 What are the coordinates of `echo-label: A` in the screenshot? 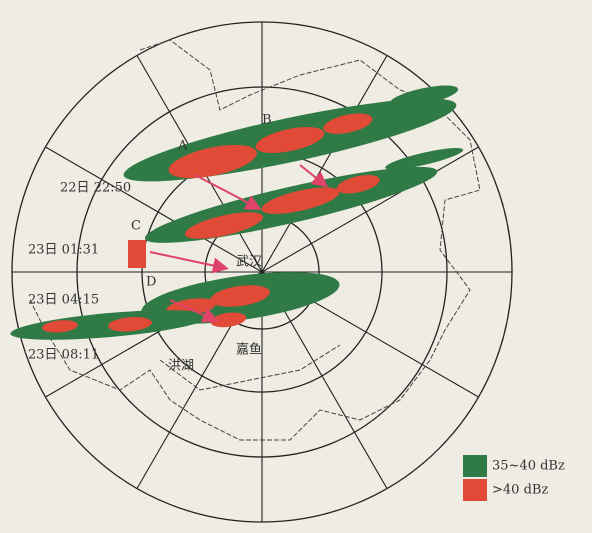 It's located at (182, 146).